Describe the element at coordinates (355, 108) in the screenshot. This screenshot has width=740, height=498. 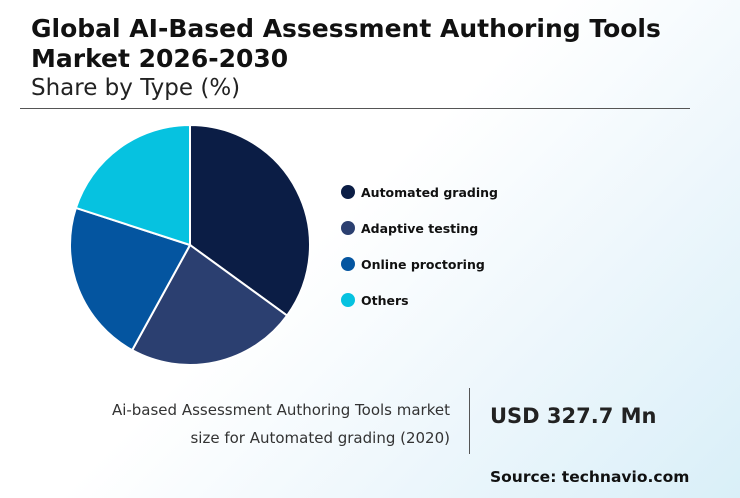
I see `header-divider` at that location.